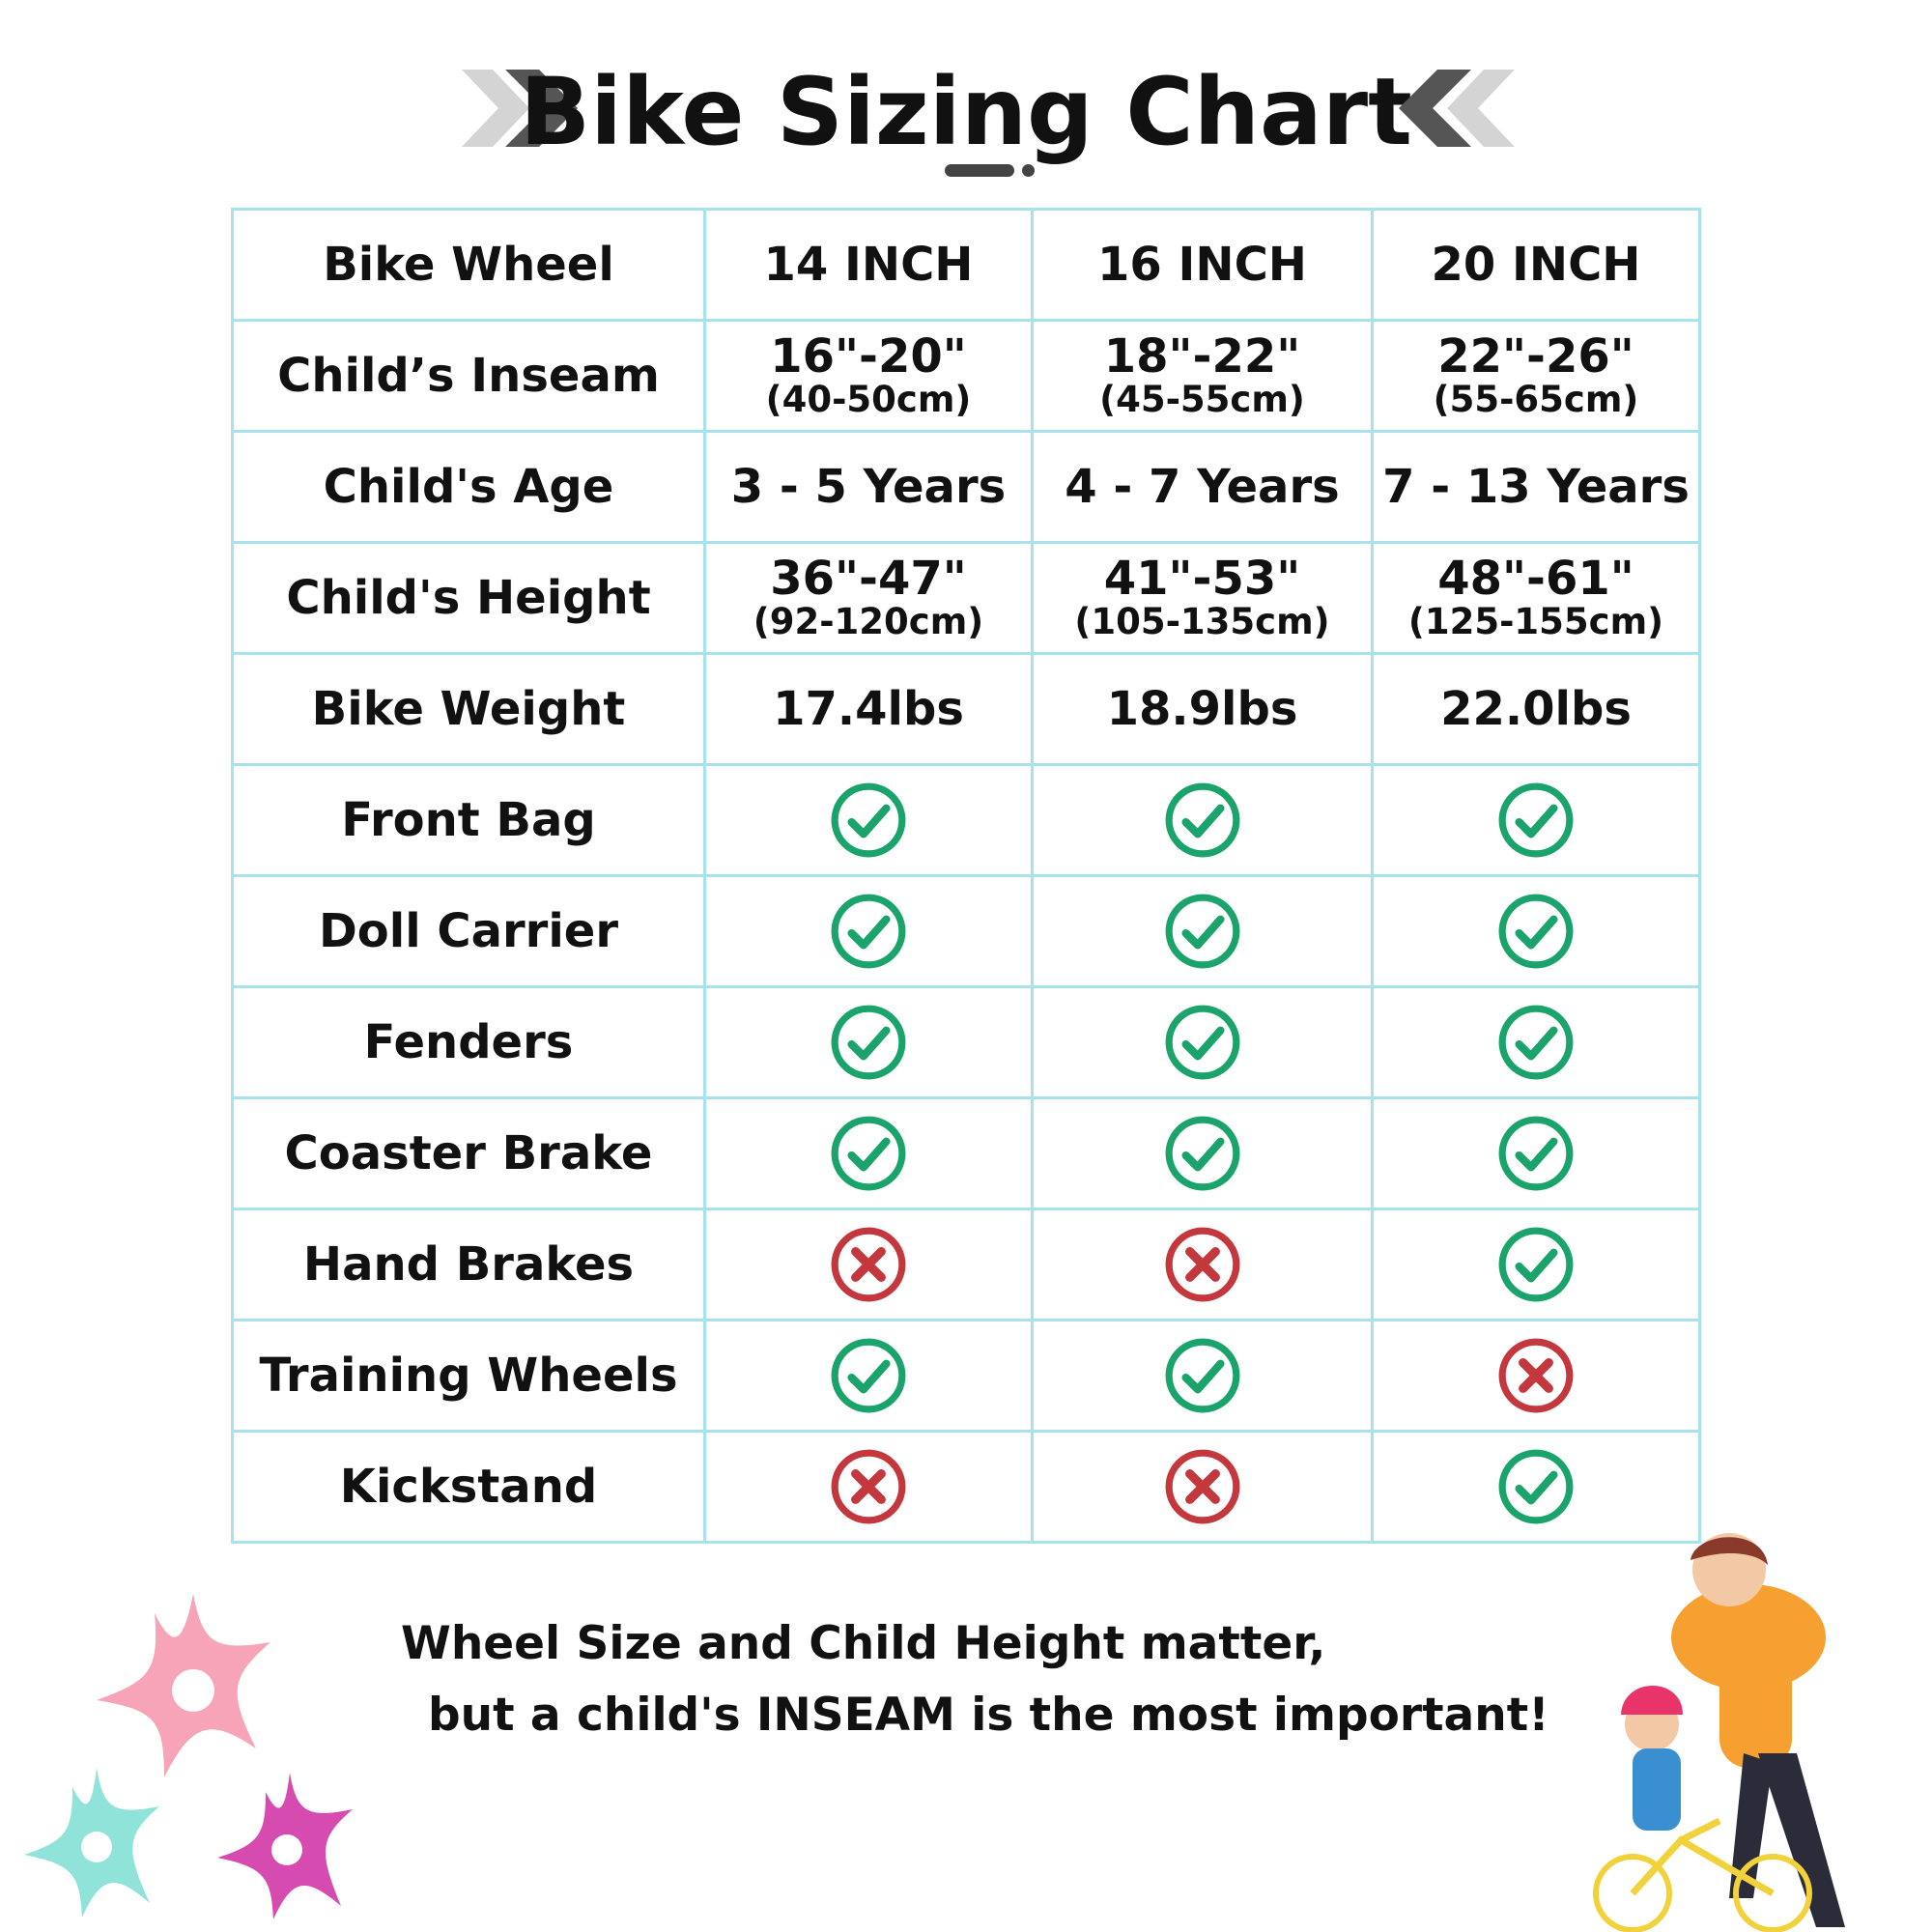 Image resolution: width=1932 pixels, height=1932 pixels. I want to click on header: Bike Sizing Chart, so click(966, 135).